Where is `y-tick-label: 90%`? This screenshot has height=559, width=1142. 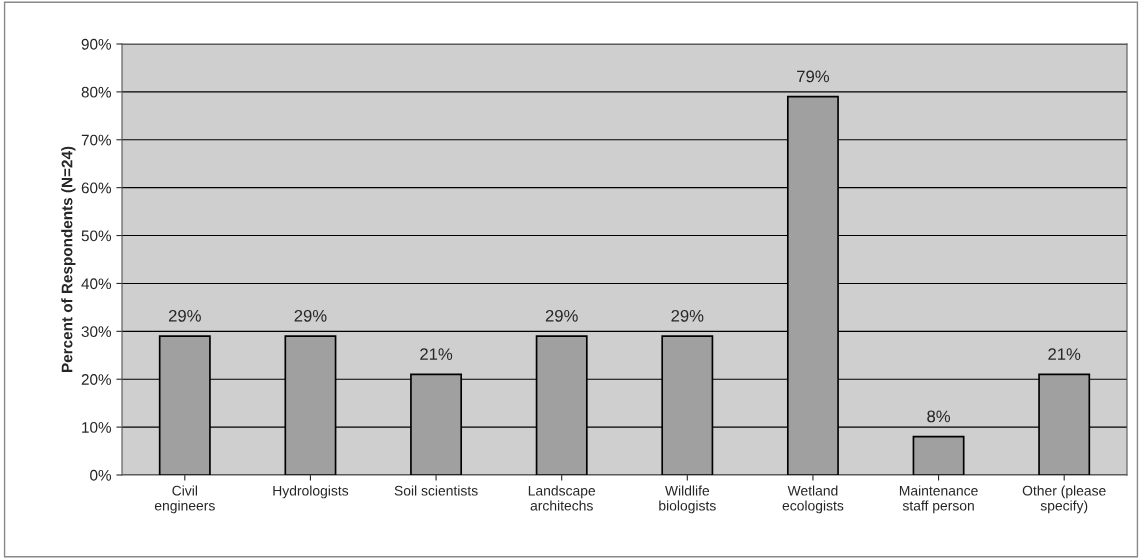 y-tick-label: 90% is located at coordinates (96, 44).